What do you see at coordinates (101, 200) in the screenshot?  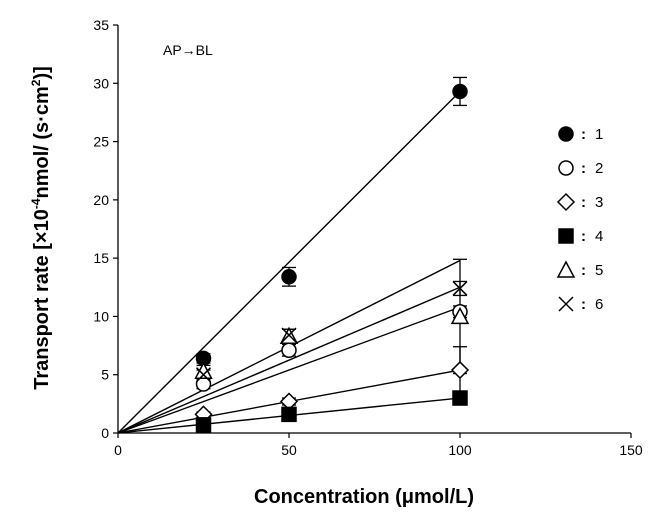 I see `y-tick-label: 20` at bounding box center [101, 200].